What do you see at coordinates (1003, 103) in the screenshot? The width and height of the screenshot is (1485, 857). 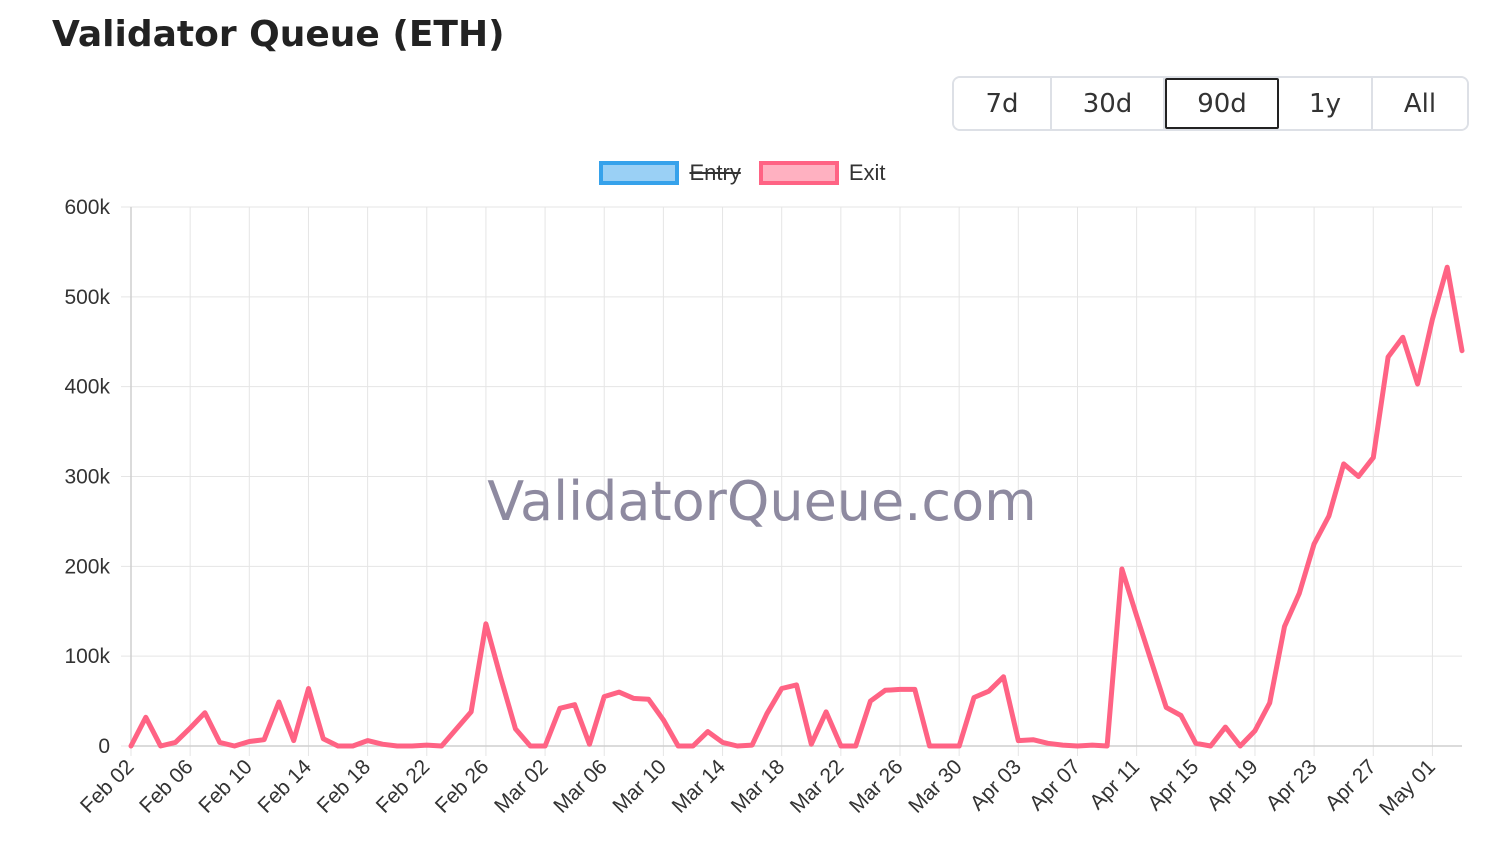 I see `range-7d-button: 7d` at bounding box center [1003, 103].